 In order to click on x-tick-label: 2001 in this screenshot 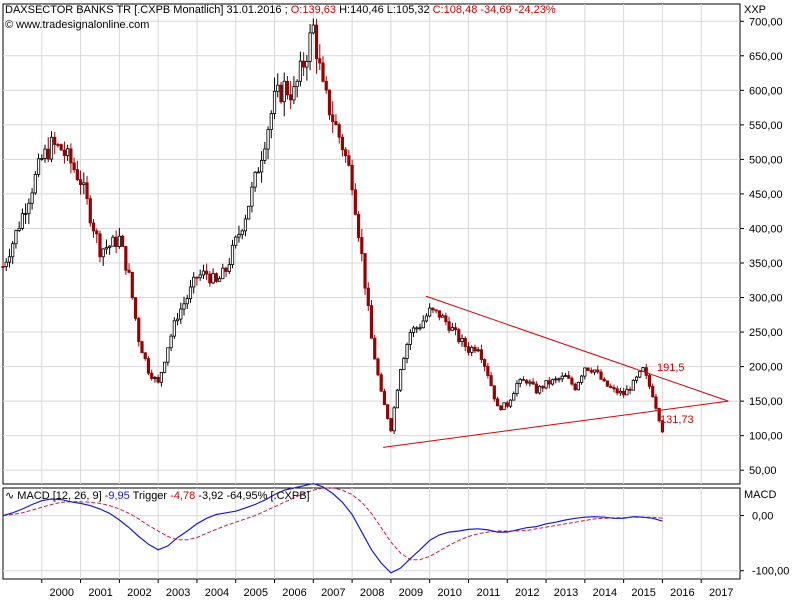, I will do `click(100, 593)`.